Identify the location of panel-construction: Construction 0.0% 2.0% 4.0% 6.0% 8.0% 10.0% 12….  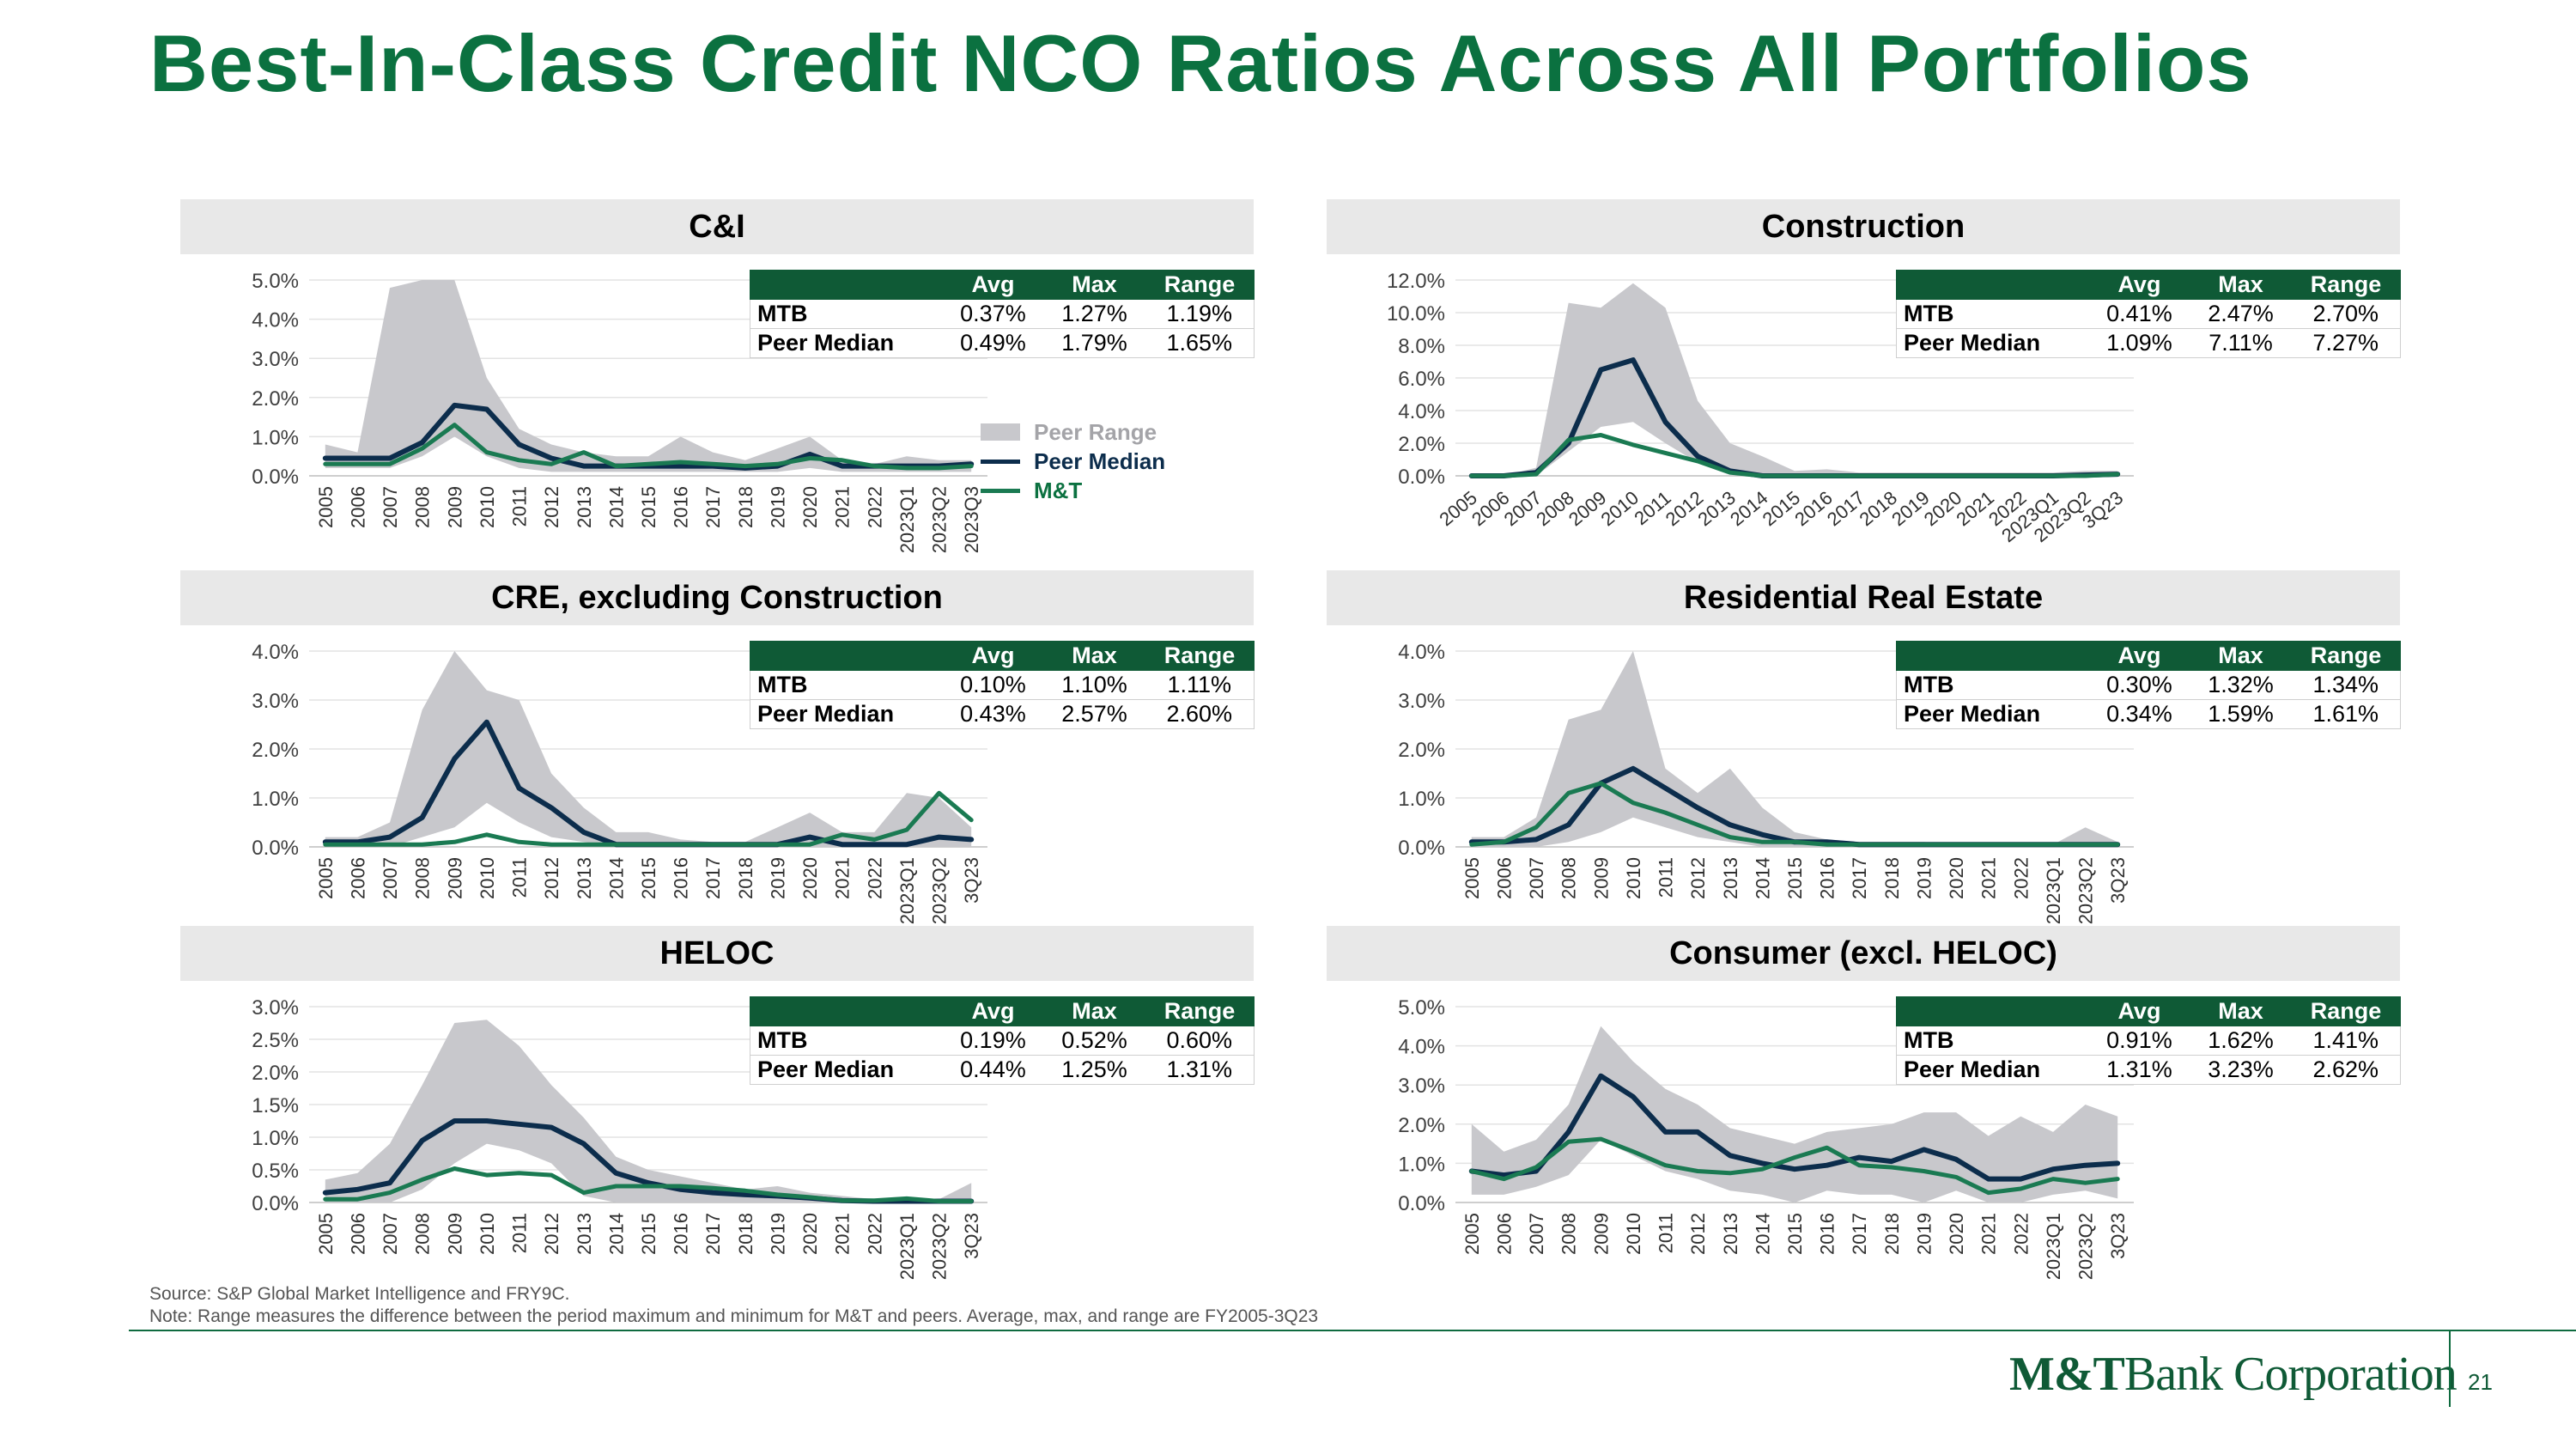
(1864, 375).